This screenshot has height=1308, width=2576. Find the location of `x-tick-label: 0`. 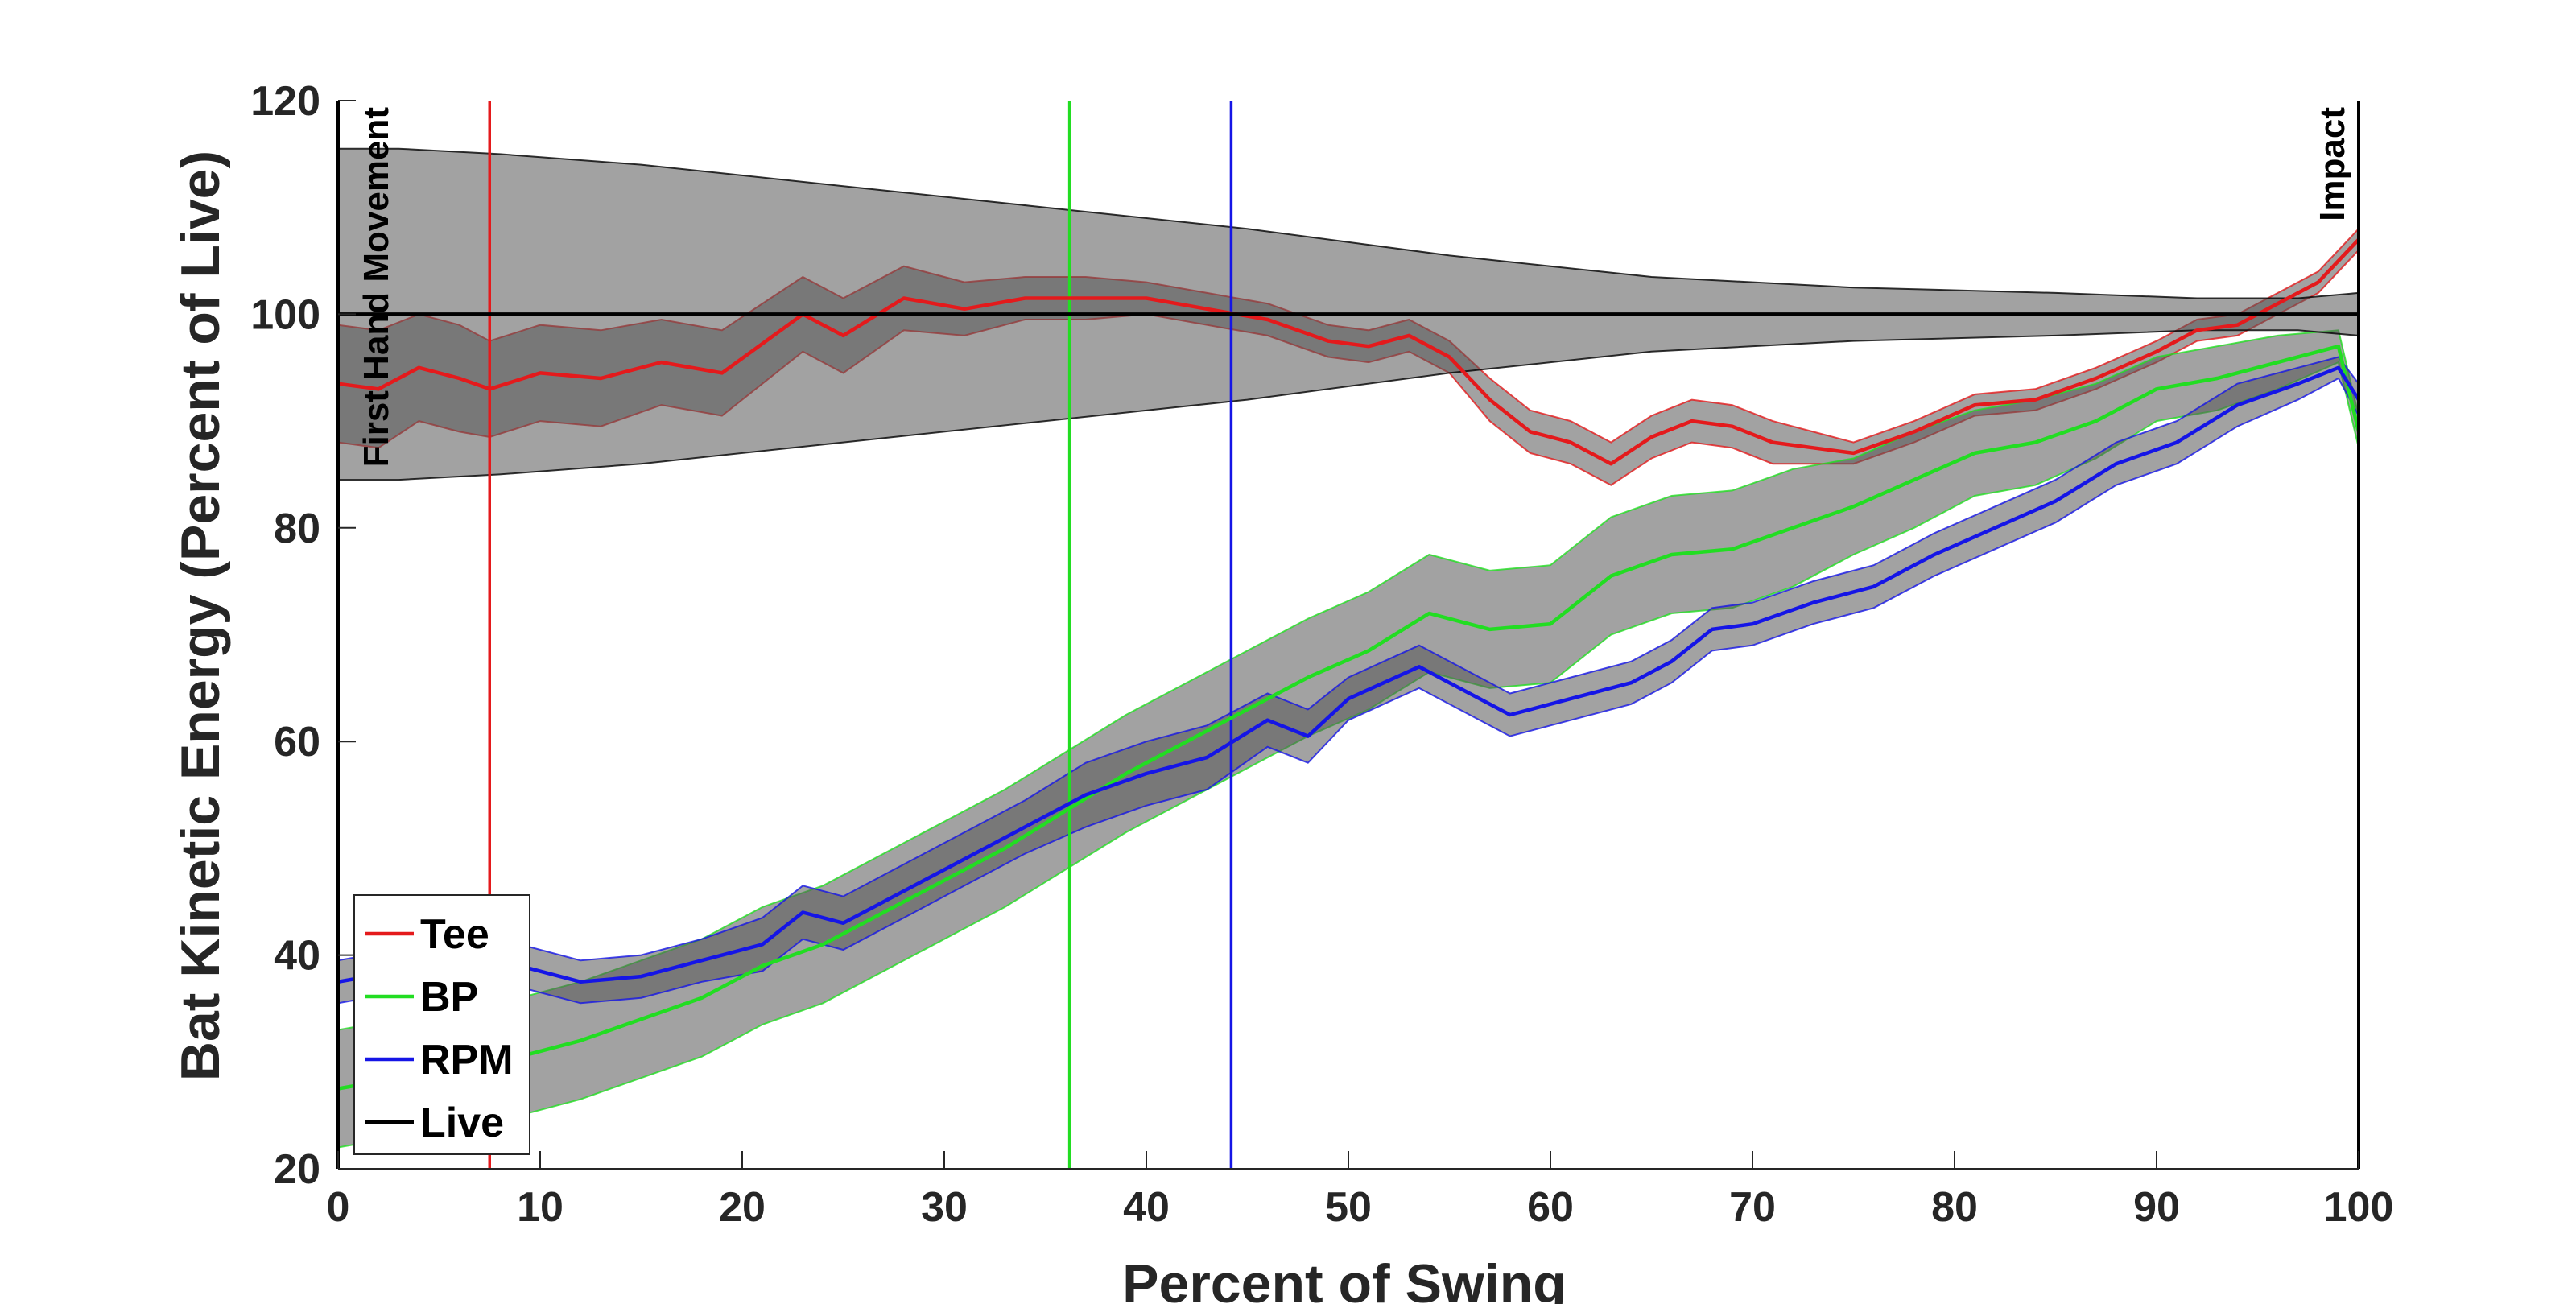

x-tick-label: 0 is located at coordinates (338, 1207).